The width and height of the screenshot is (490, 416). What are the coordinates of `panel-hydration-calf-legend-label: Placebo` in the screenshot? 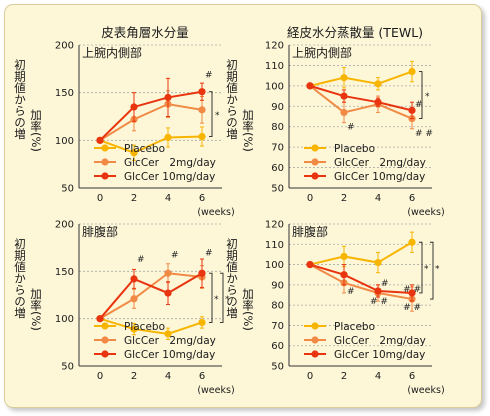 It's located at (144, 327).